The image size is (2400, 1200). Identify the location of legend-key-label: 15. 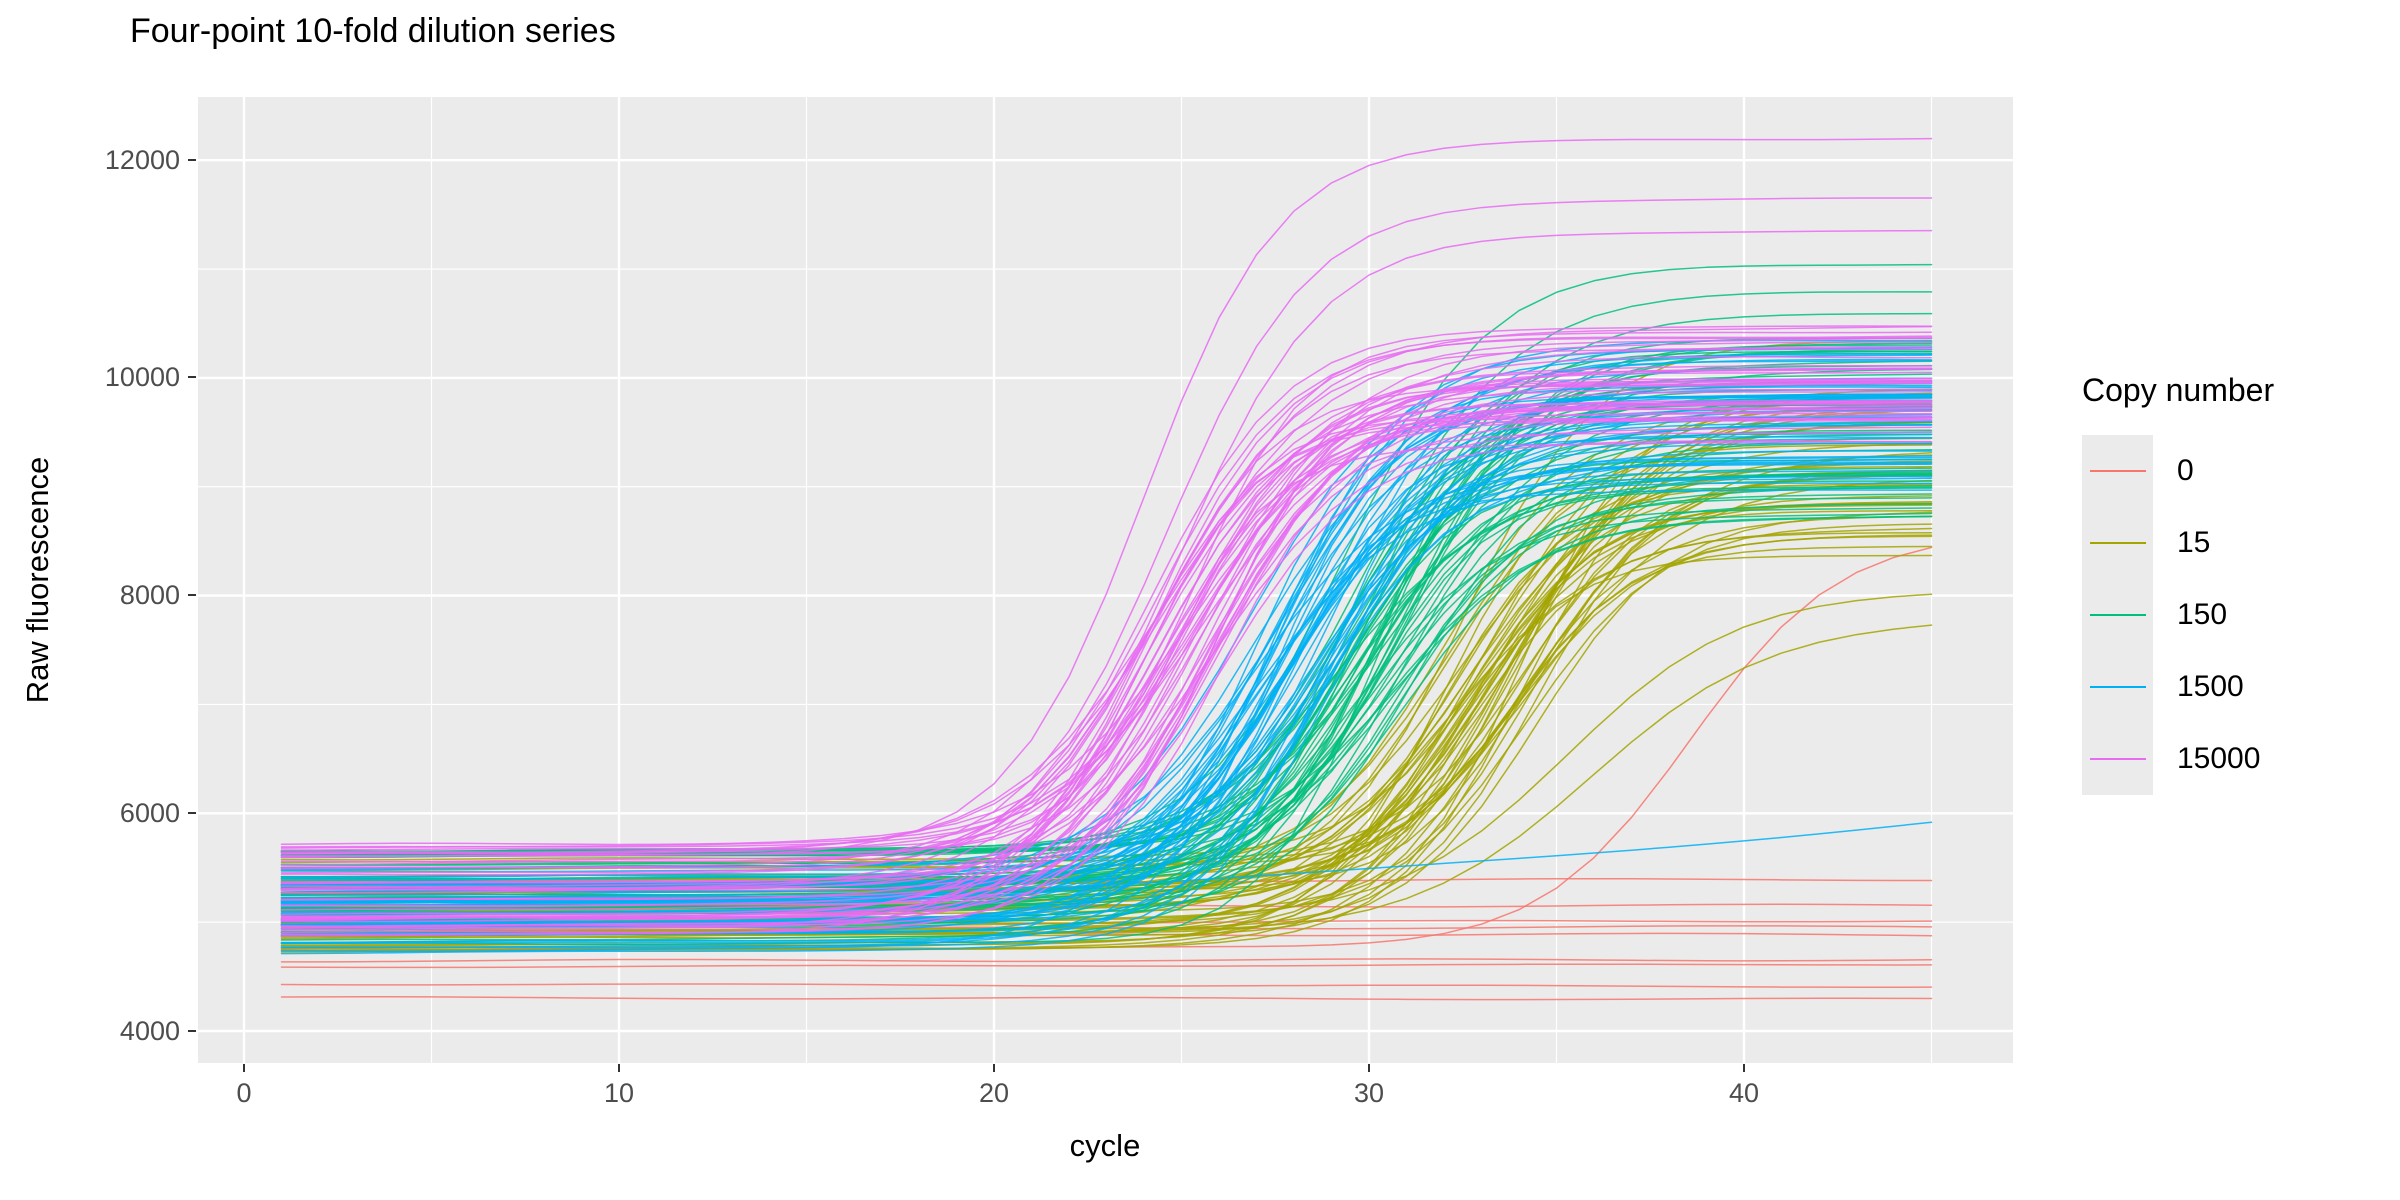
(2194, 542).